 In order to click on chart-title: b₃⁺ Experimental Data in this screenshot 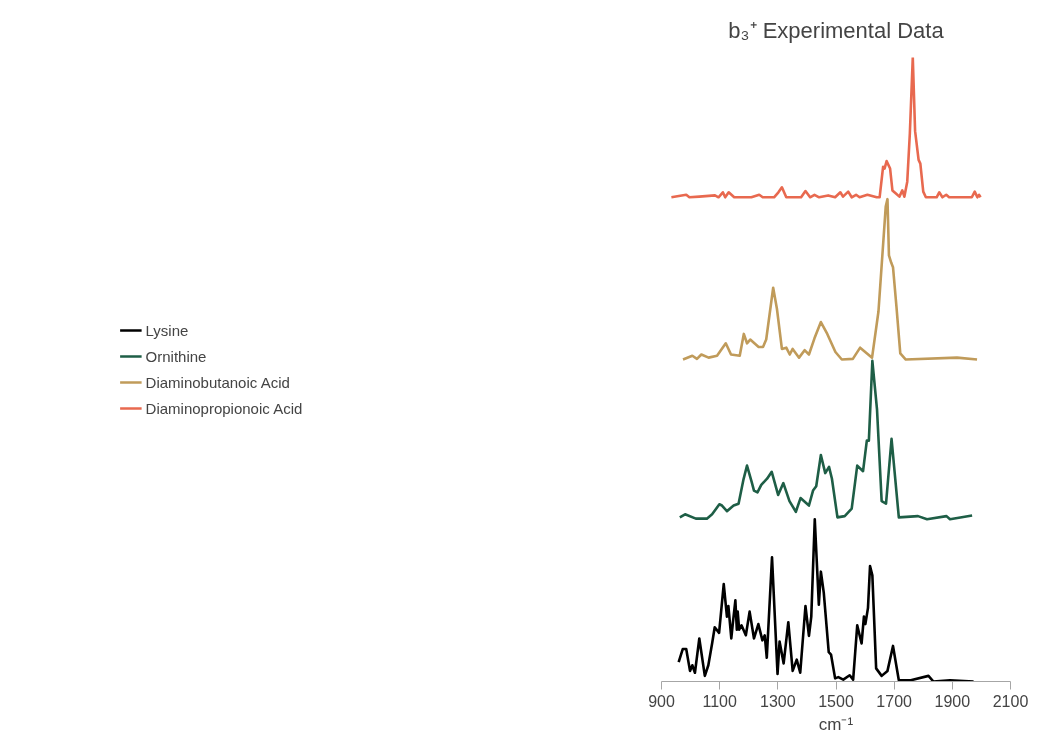, I will do `click(836, 30)`.